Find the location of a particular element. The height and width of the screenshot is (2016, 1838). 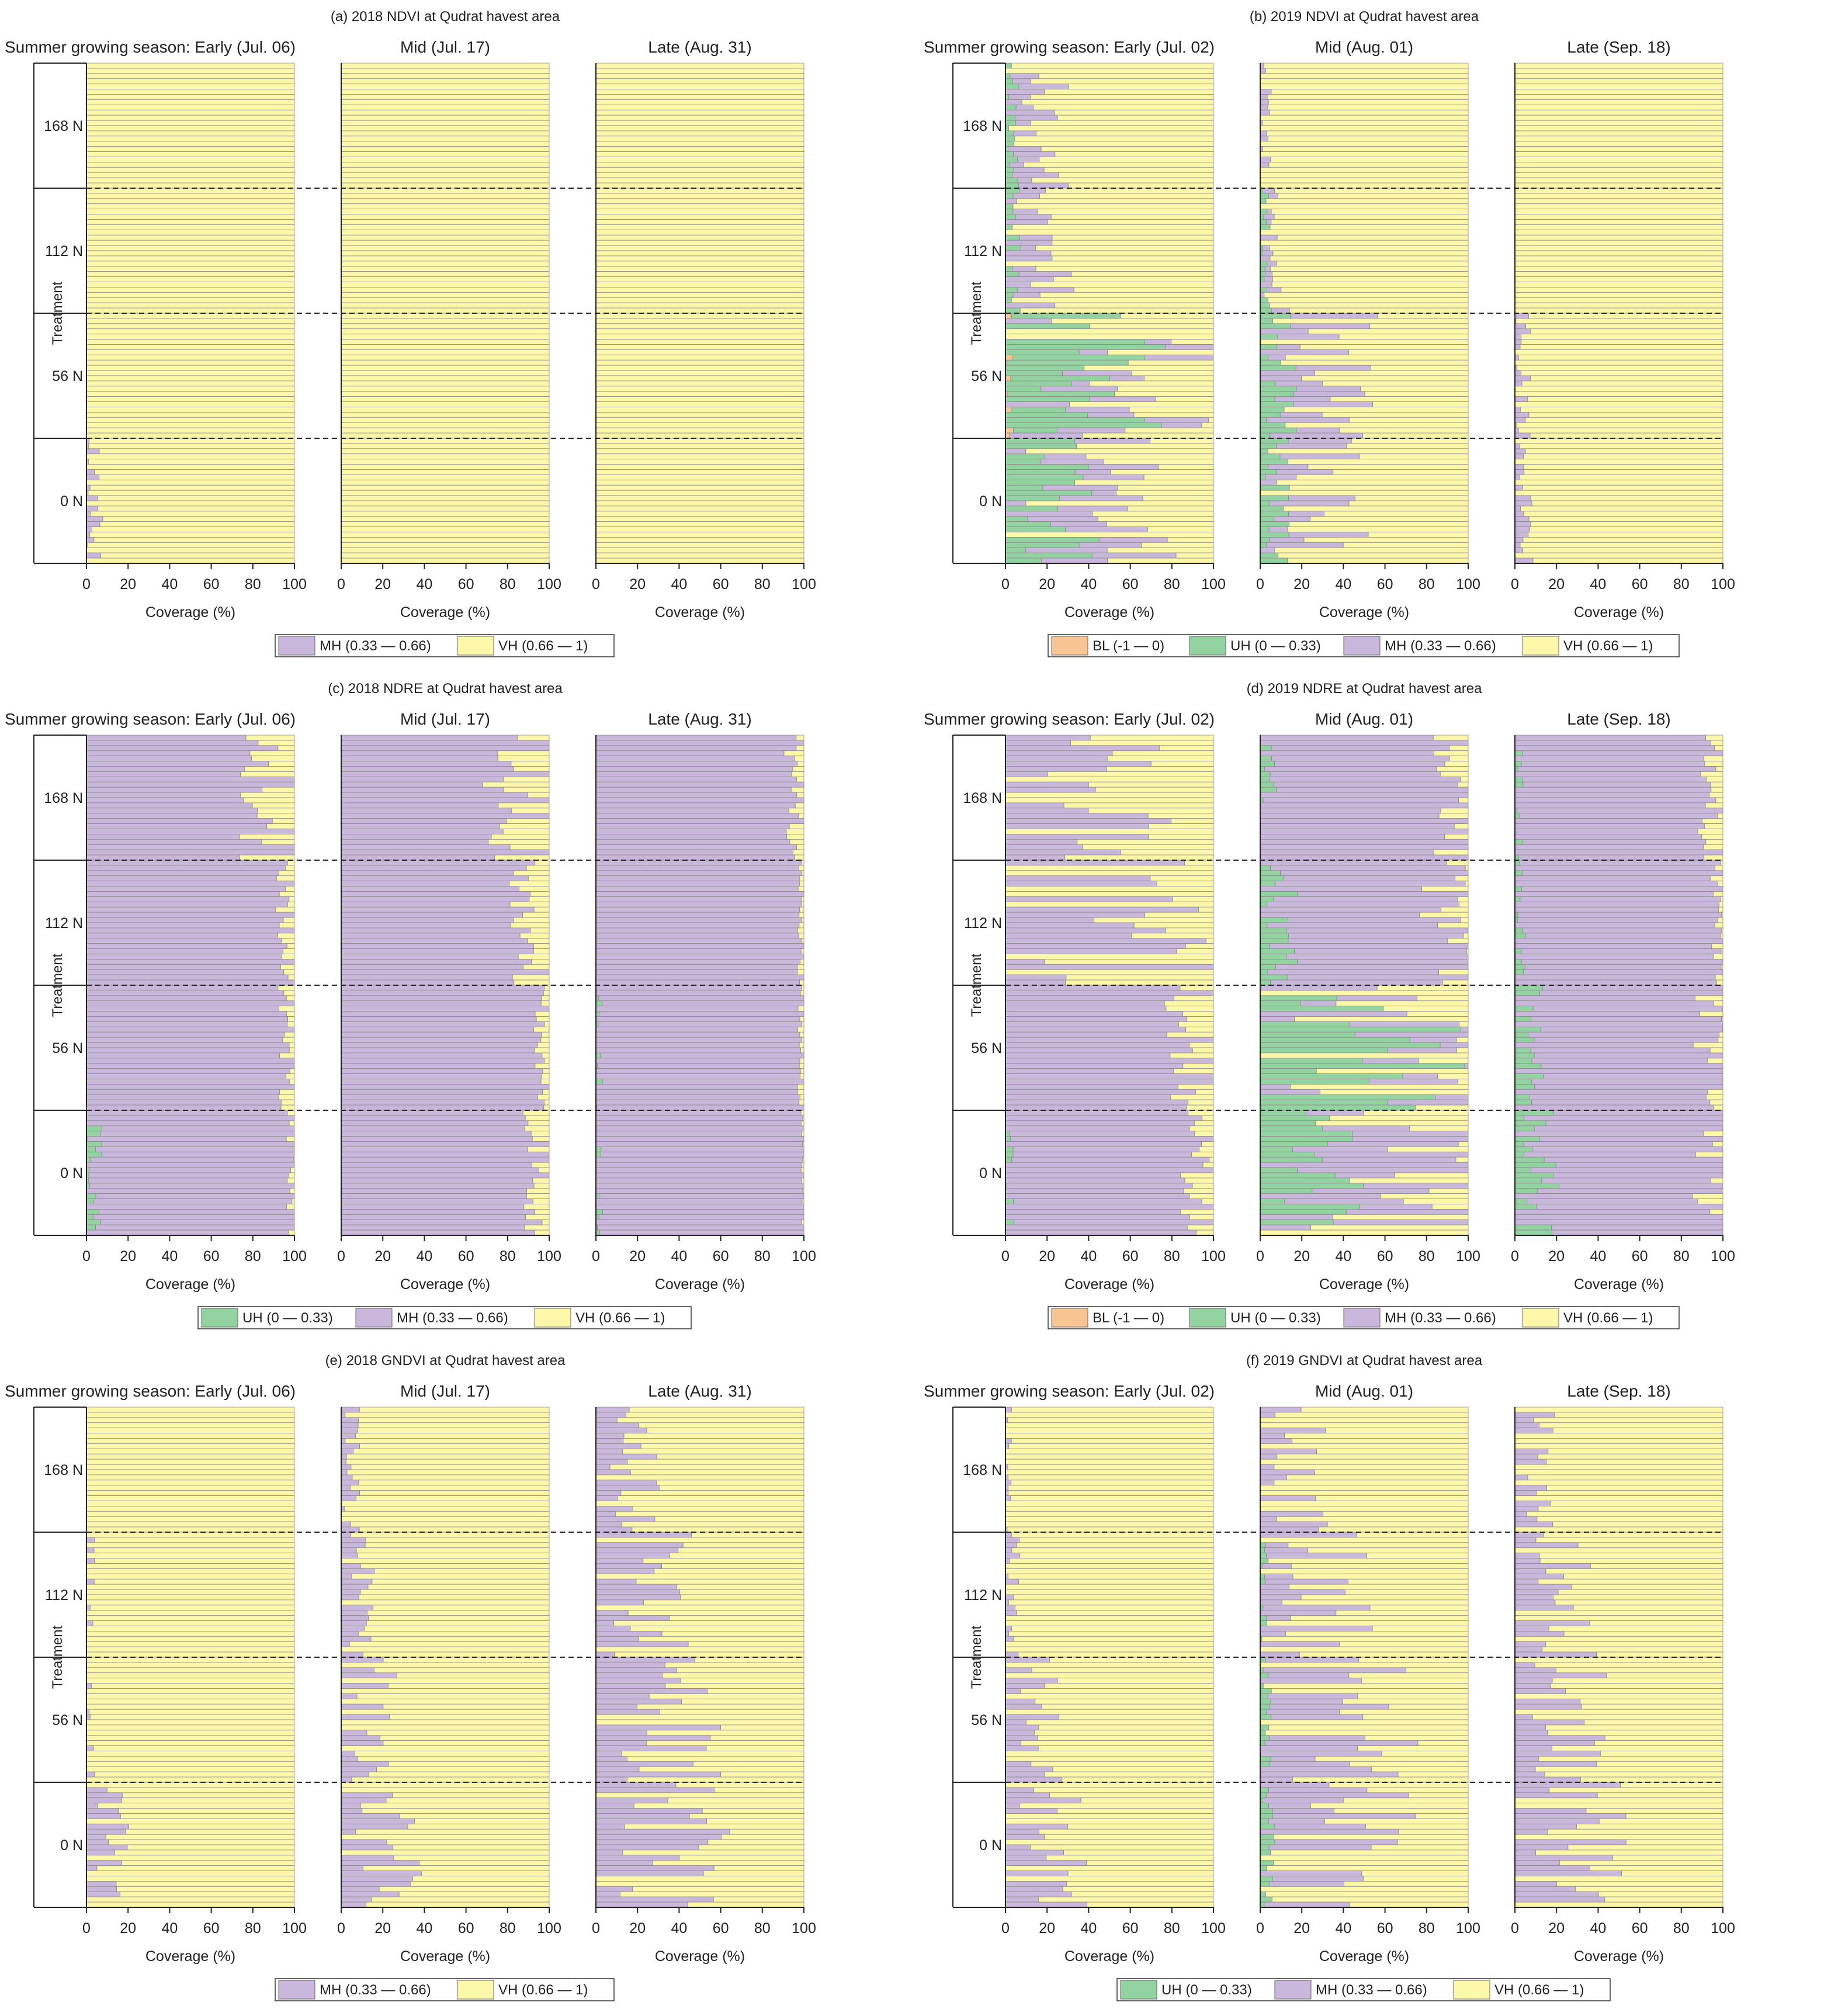

panel-header: Mid (Jul. 17) is located at coordinates (445, 47).